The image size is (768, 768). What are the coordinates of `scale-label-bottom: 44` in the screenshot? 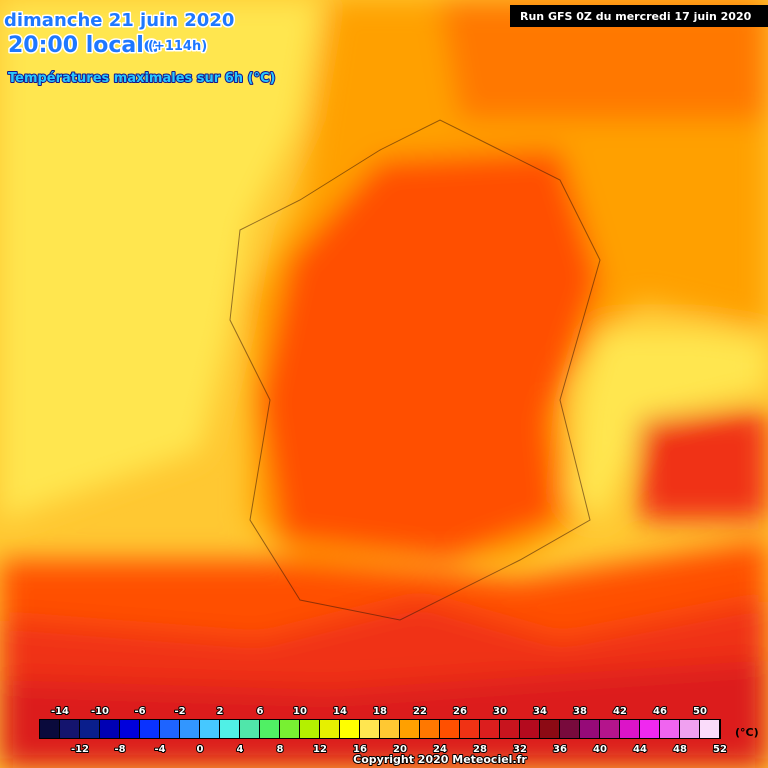 It's located at (640, 749).